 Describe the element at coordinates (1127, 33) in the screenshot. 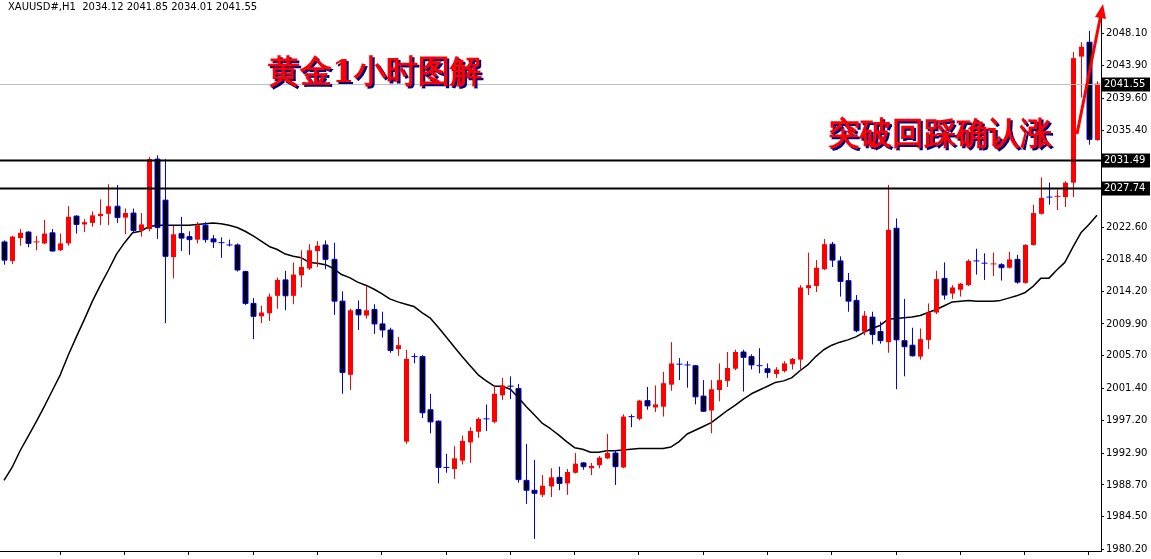

I see `y-tick-label: 2048.10` at that location.